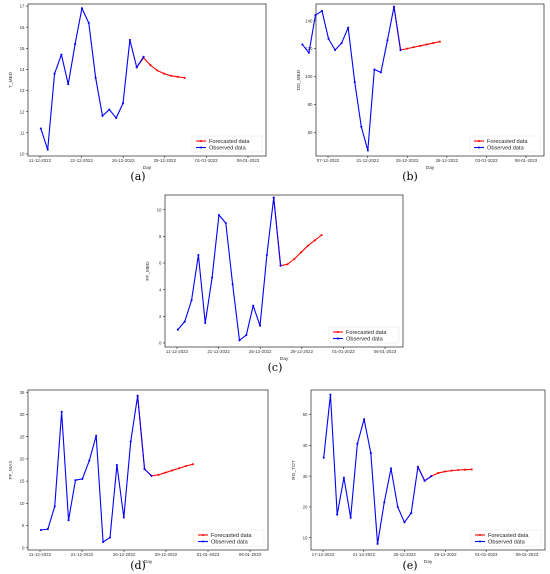 The height and width of the screenshot is (574, 550). What do you see at coordinates (407, 160) in the screenshot?
I see `panel-b-xtick-label: 25-12-2022` at bounding box center [407, 160].